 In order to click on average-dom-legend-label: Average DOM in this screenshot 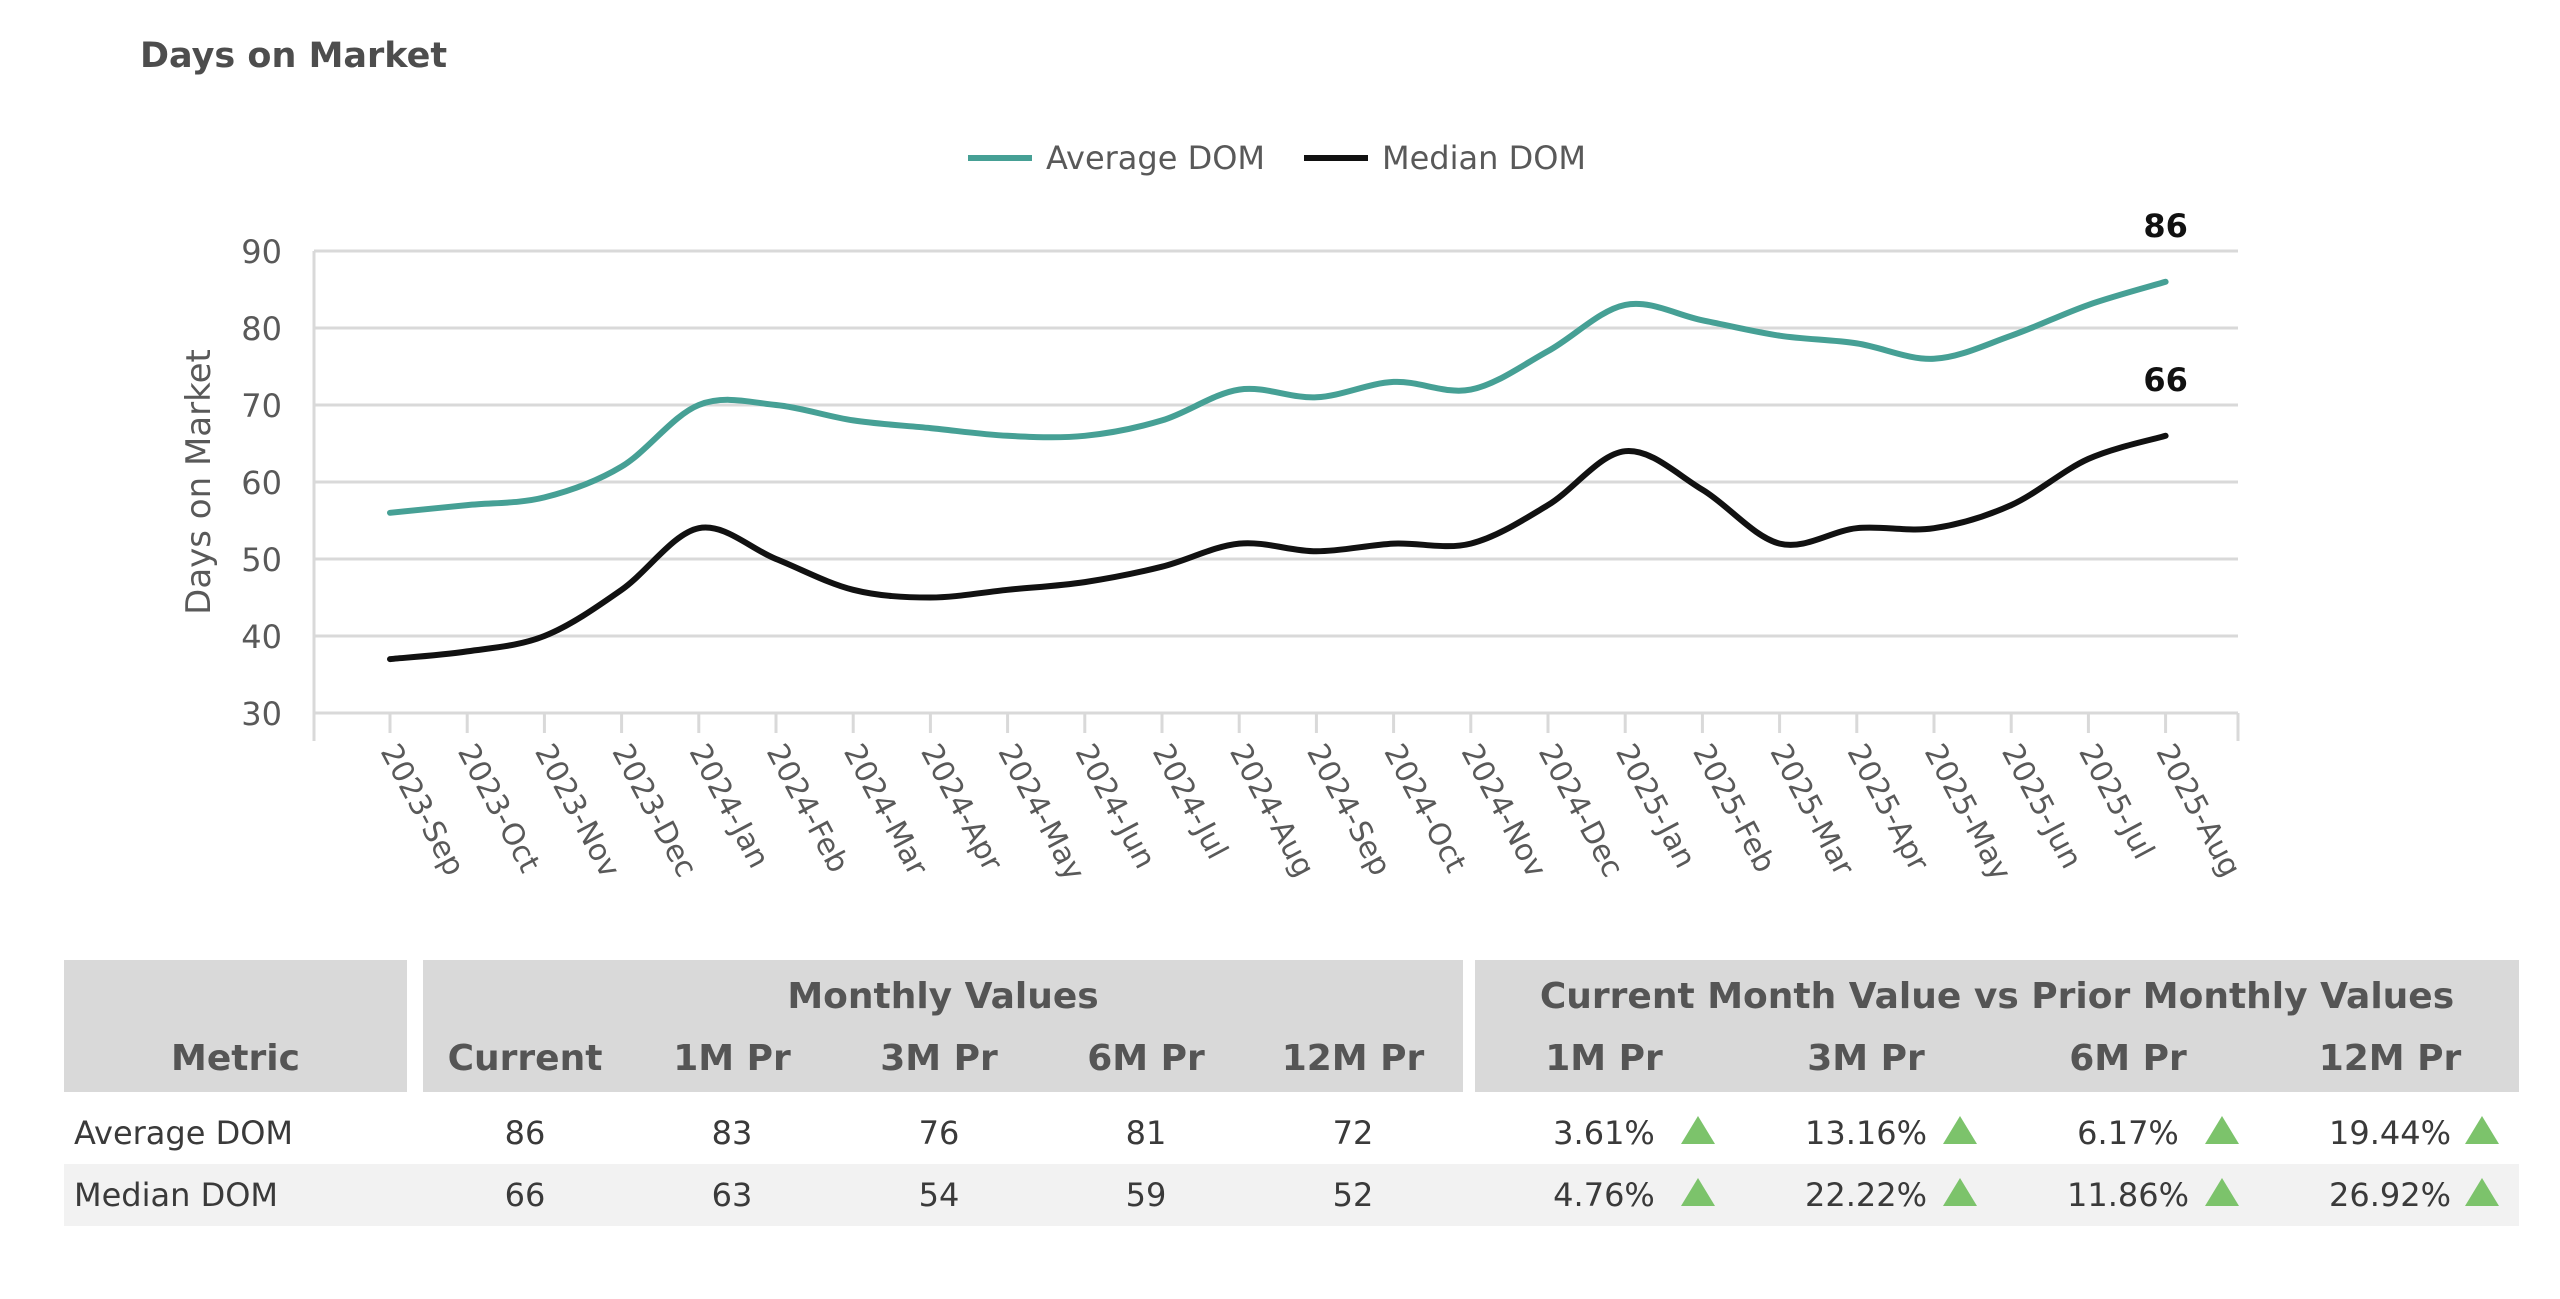, I will do `click(1155, 158)`.